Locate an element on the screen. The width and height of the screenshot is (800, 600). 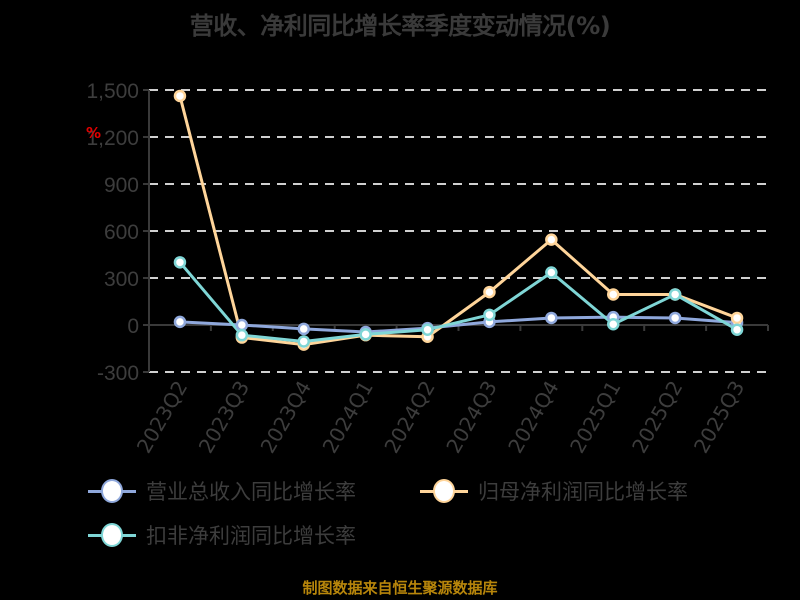
legend-swatch-net-profit is located at coordinates (444, 491).